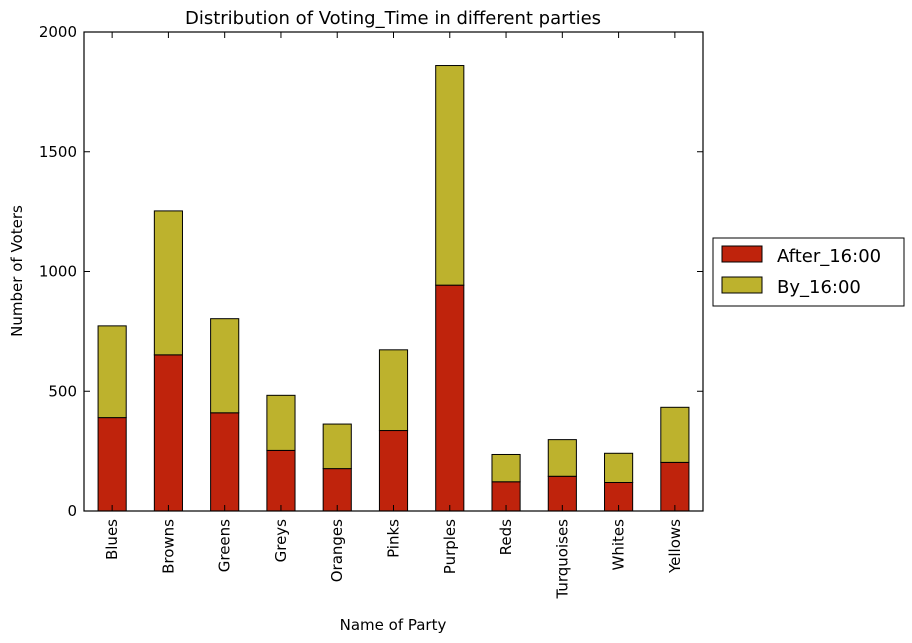 The width and height of the screenshot is (912, 643). Describe the element at coordinates (58, 272) in the screenshot. I see `y-tick-label: 1000` at that location.